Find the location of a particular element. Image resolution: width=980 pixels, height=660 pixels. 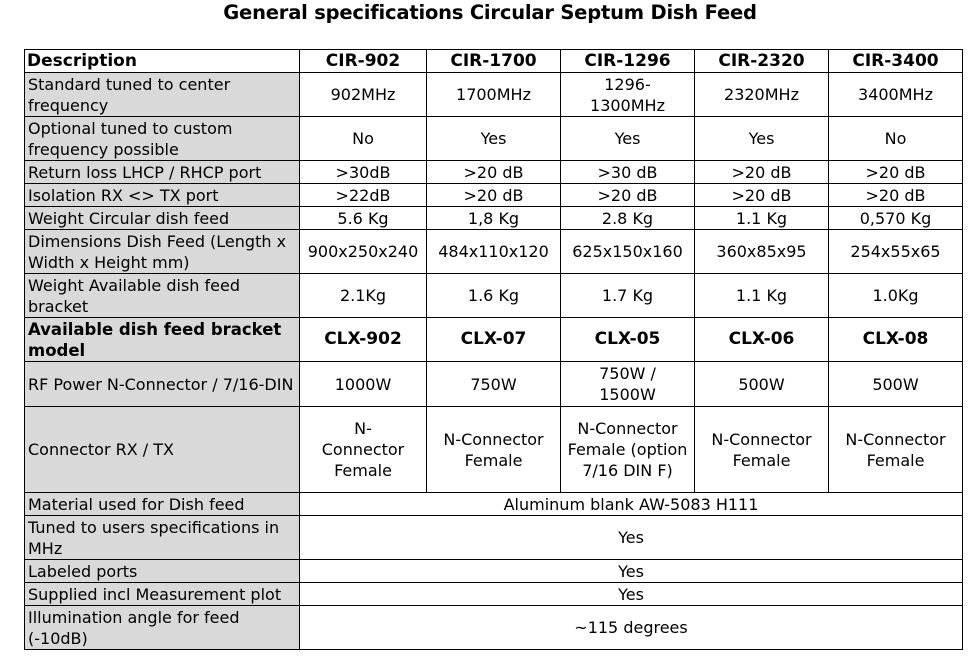

table-cell: 2.1Kg is located at coordinates (363, 295).